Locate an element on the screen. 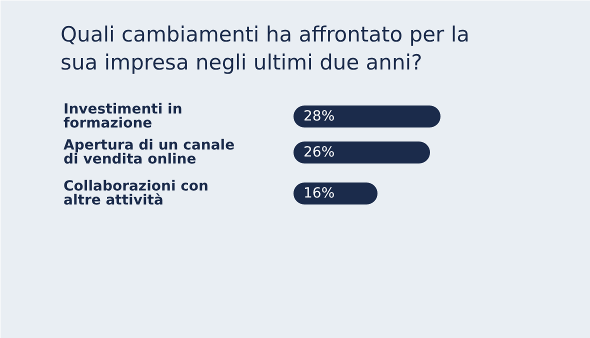 Image resolution: width=590 pixels, height=338 pixels. y-tick-label: Apertura di un canale di vendita online is located at coordinates (149, 153).